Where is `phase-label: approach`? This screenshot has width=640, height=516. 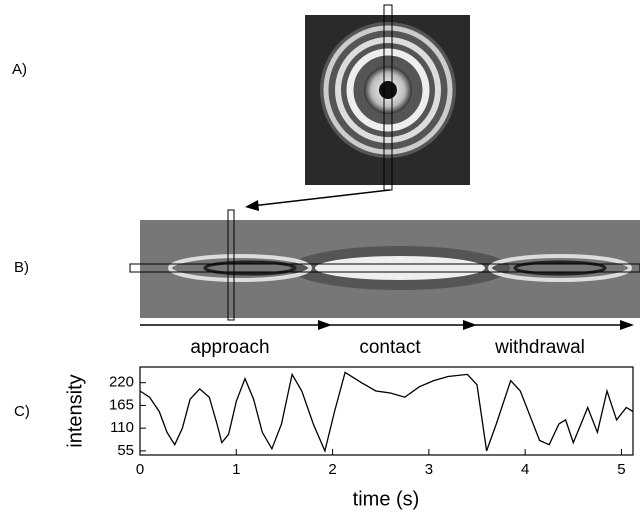 phase-label: approach is located at coordinates (229, 347).